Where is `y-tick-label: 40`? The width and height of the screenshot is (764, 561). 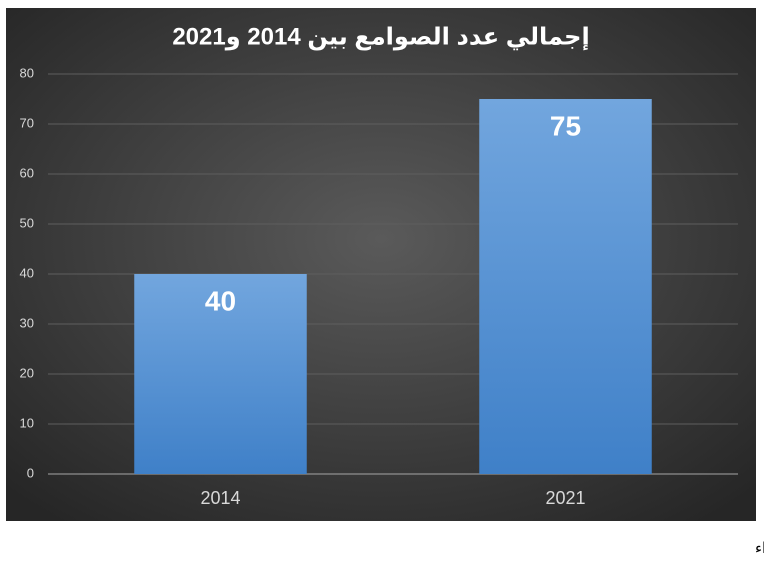 y-tick-label: 40 is located at coordinates (27, 272).